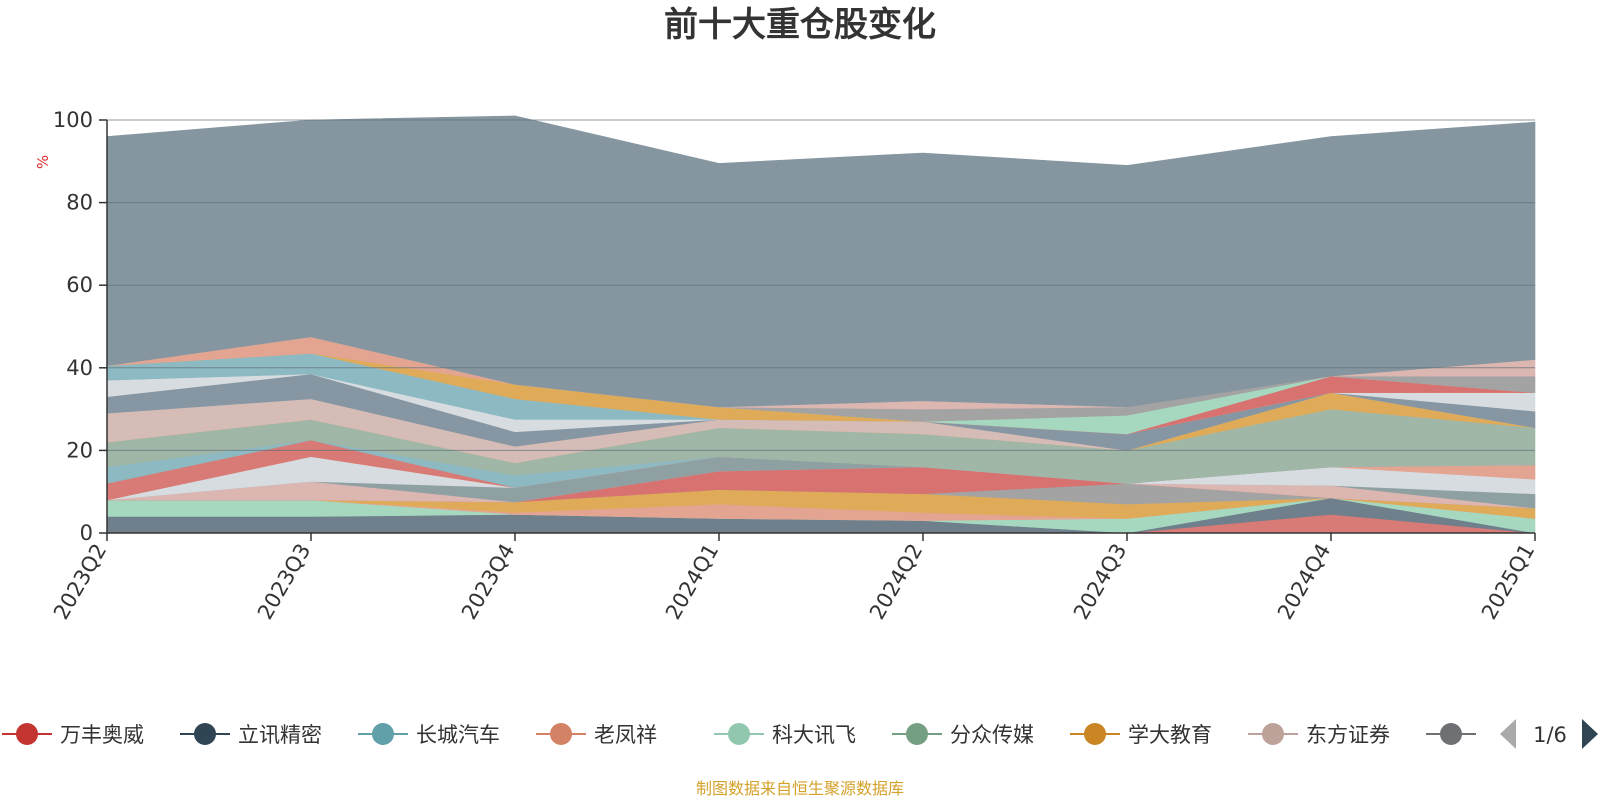 The height and width of the screenshot is (800, 1600). I want to click on x-tick-label: 2023Q2, so click(80, 582).